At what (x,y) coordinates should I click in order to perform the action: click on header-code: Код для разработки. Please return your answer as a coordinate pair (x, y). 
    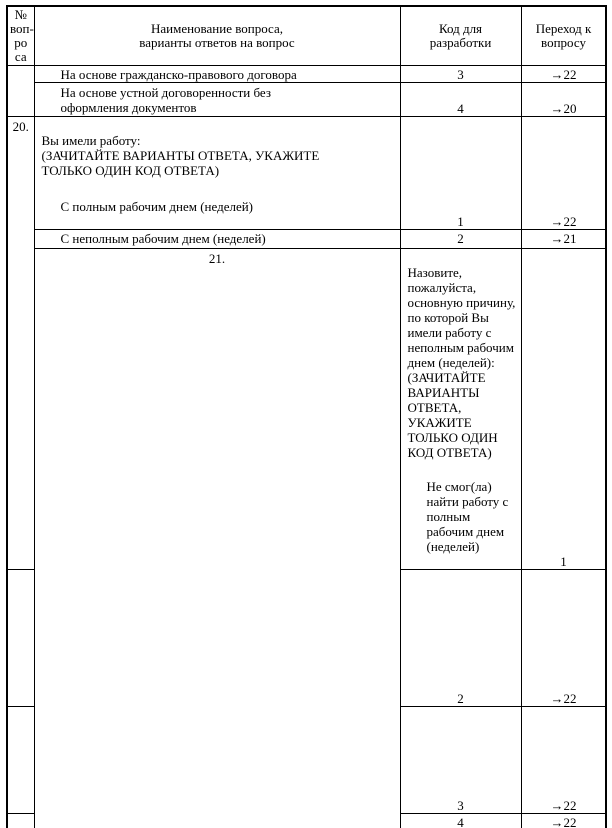
    Looking at the image, I should click on (460, 35).